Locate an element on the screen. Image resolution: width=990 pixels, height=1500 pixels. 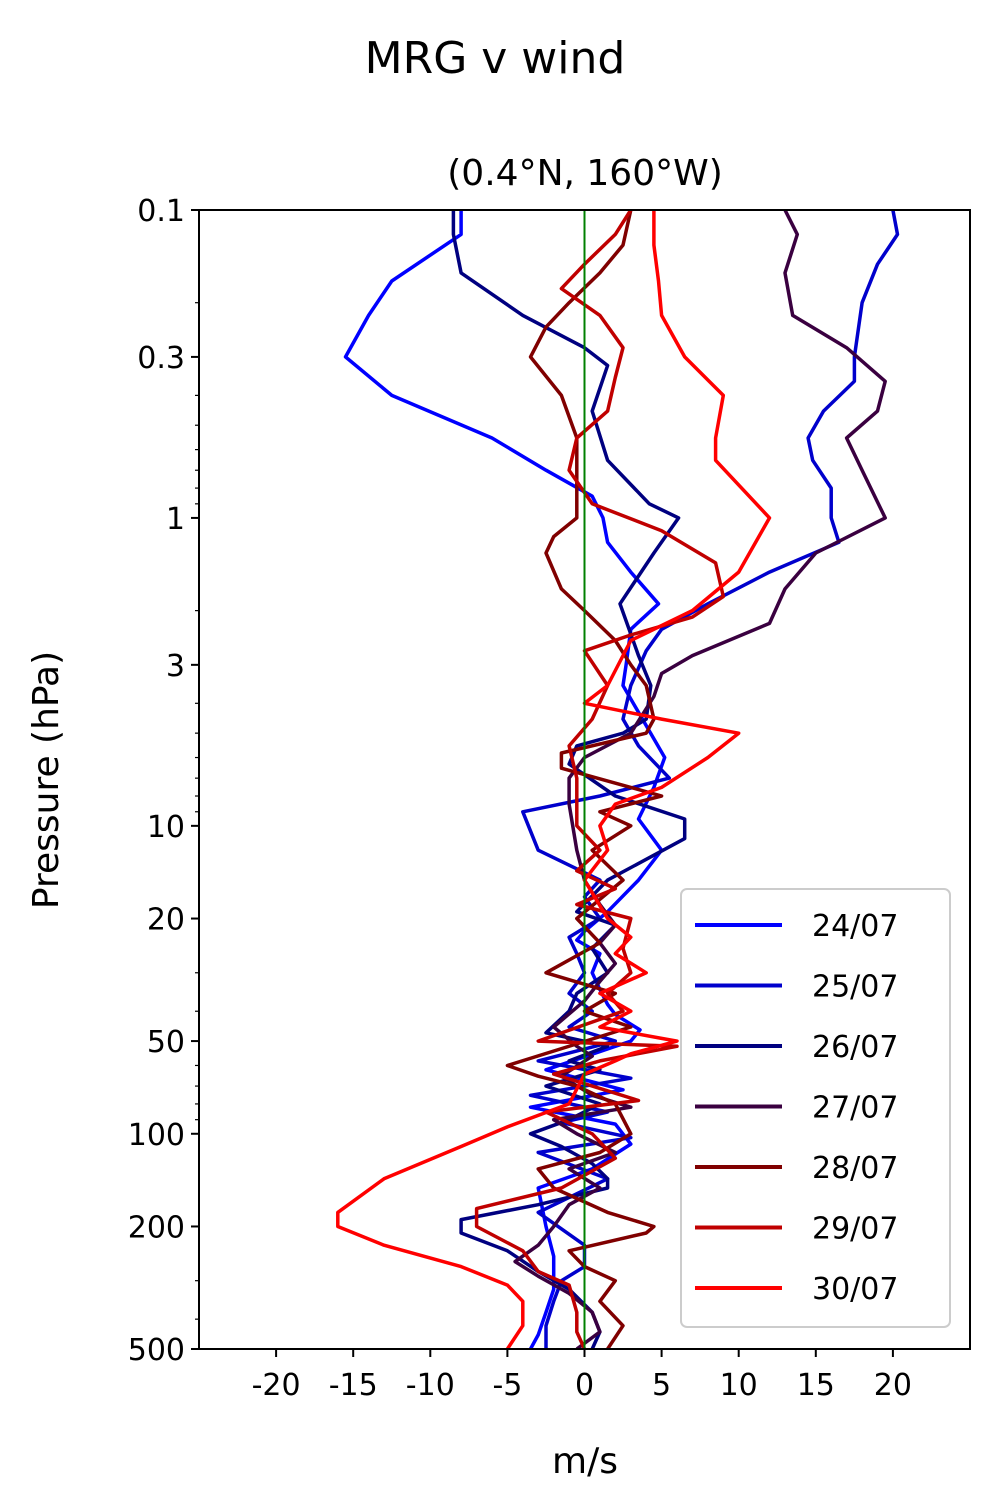
legend-box is located at coordinates (815, 1108).